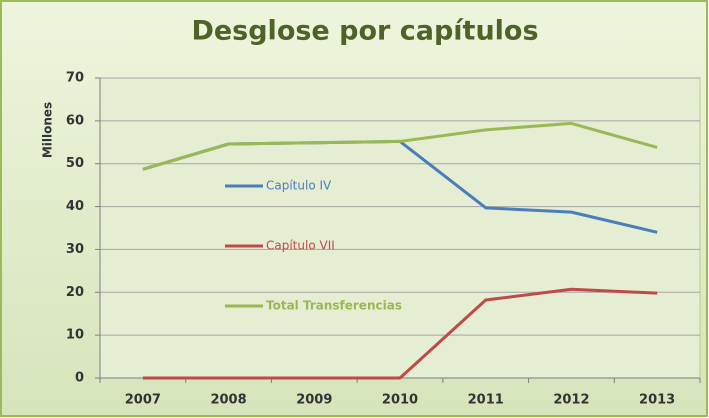 This screenshot has width=709, height=418. Describe the element at coordinates (334, 306) in the screenshot. I see `legend-label: Total Transferencias` at that location.